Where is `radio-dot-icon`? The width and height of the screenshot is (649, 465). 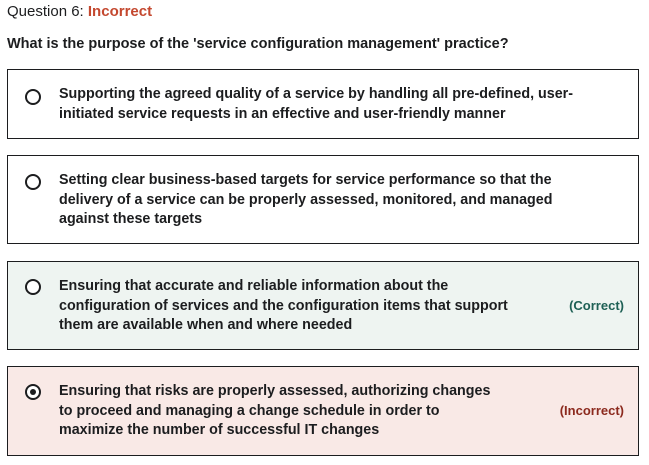 radio-dot-icon is located at coordinates (33, 392).